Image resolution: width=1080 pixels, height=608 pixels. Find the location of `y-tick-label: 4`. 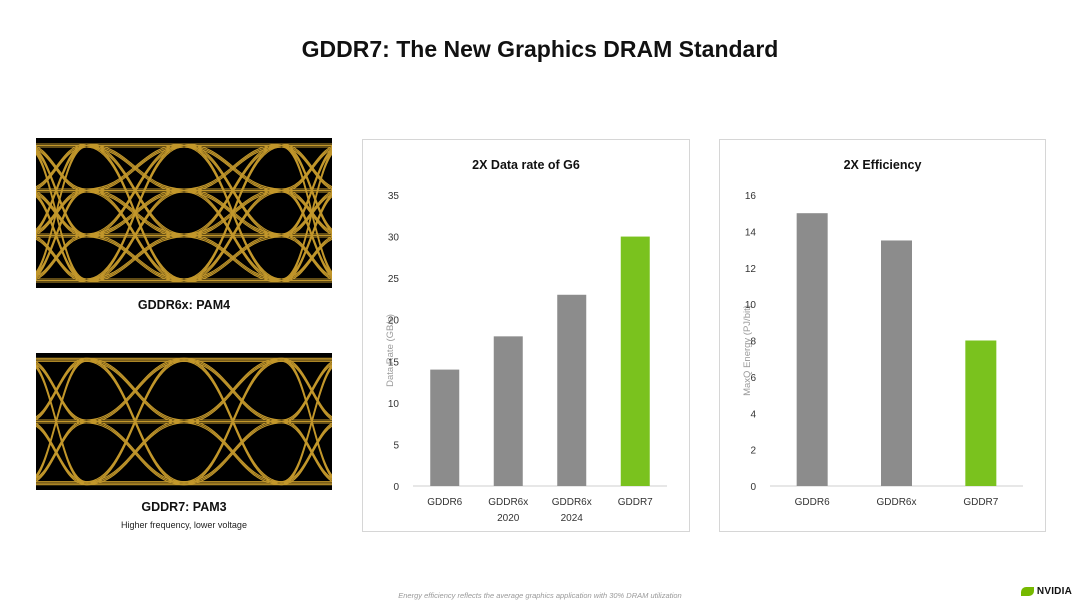

y-tick-label: 4 is located at coordinates (753, 414).